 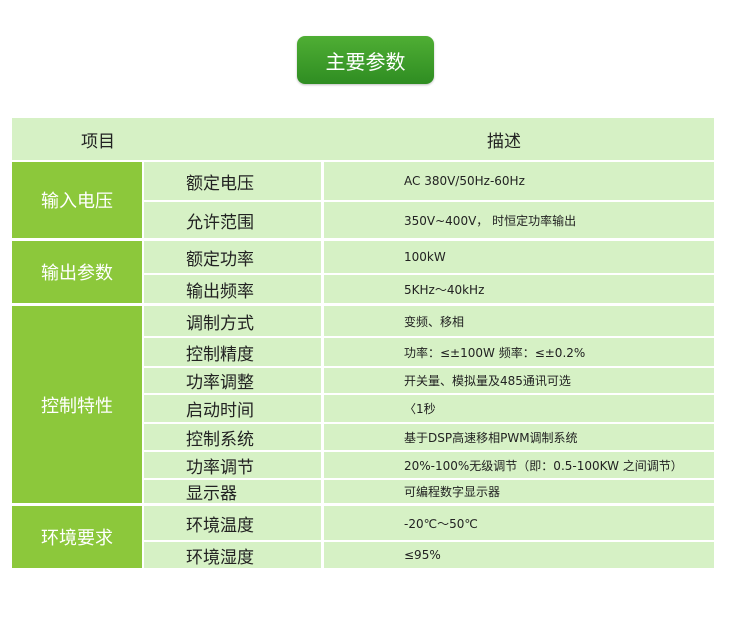 I want to click on param-desc: 功率：≤±100W 频率：≤±0.2%, so click(x=519, y=352).